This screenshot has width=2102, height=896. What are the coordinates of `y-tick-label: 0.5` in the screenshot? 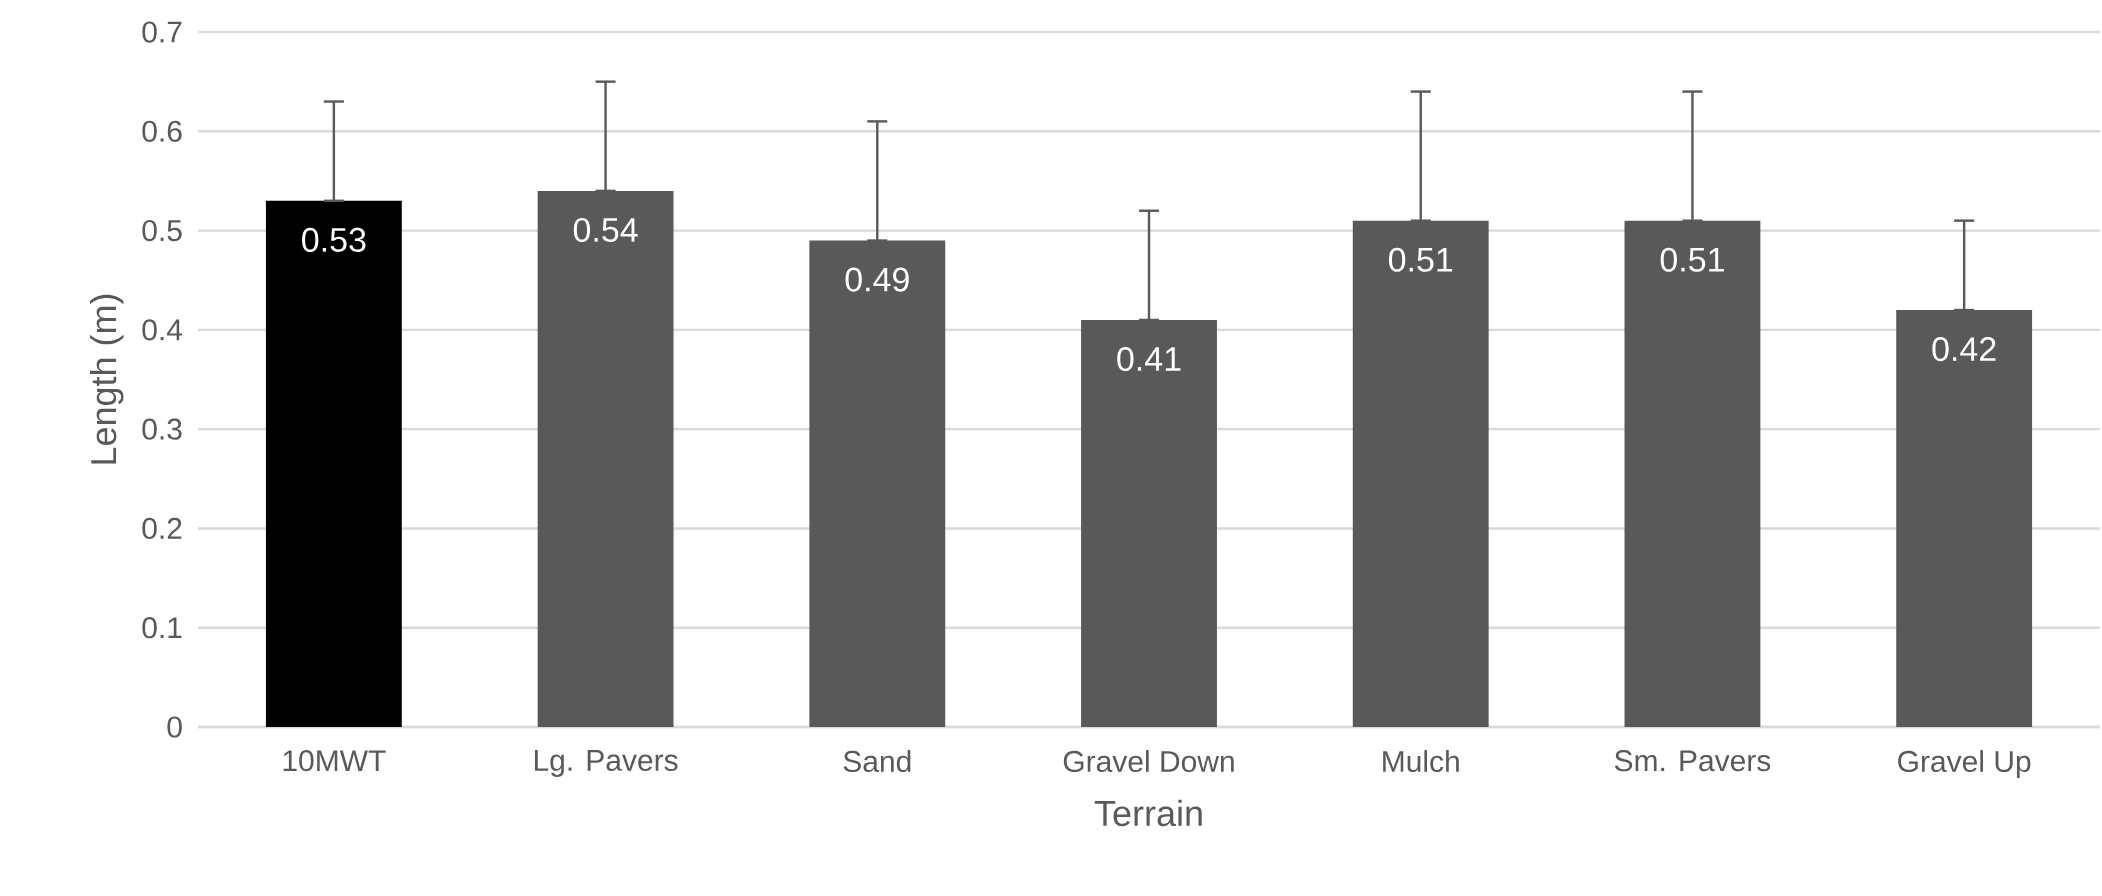 It's located at (162, 230).